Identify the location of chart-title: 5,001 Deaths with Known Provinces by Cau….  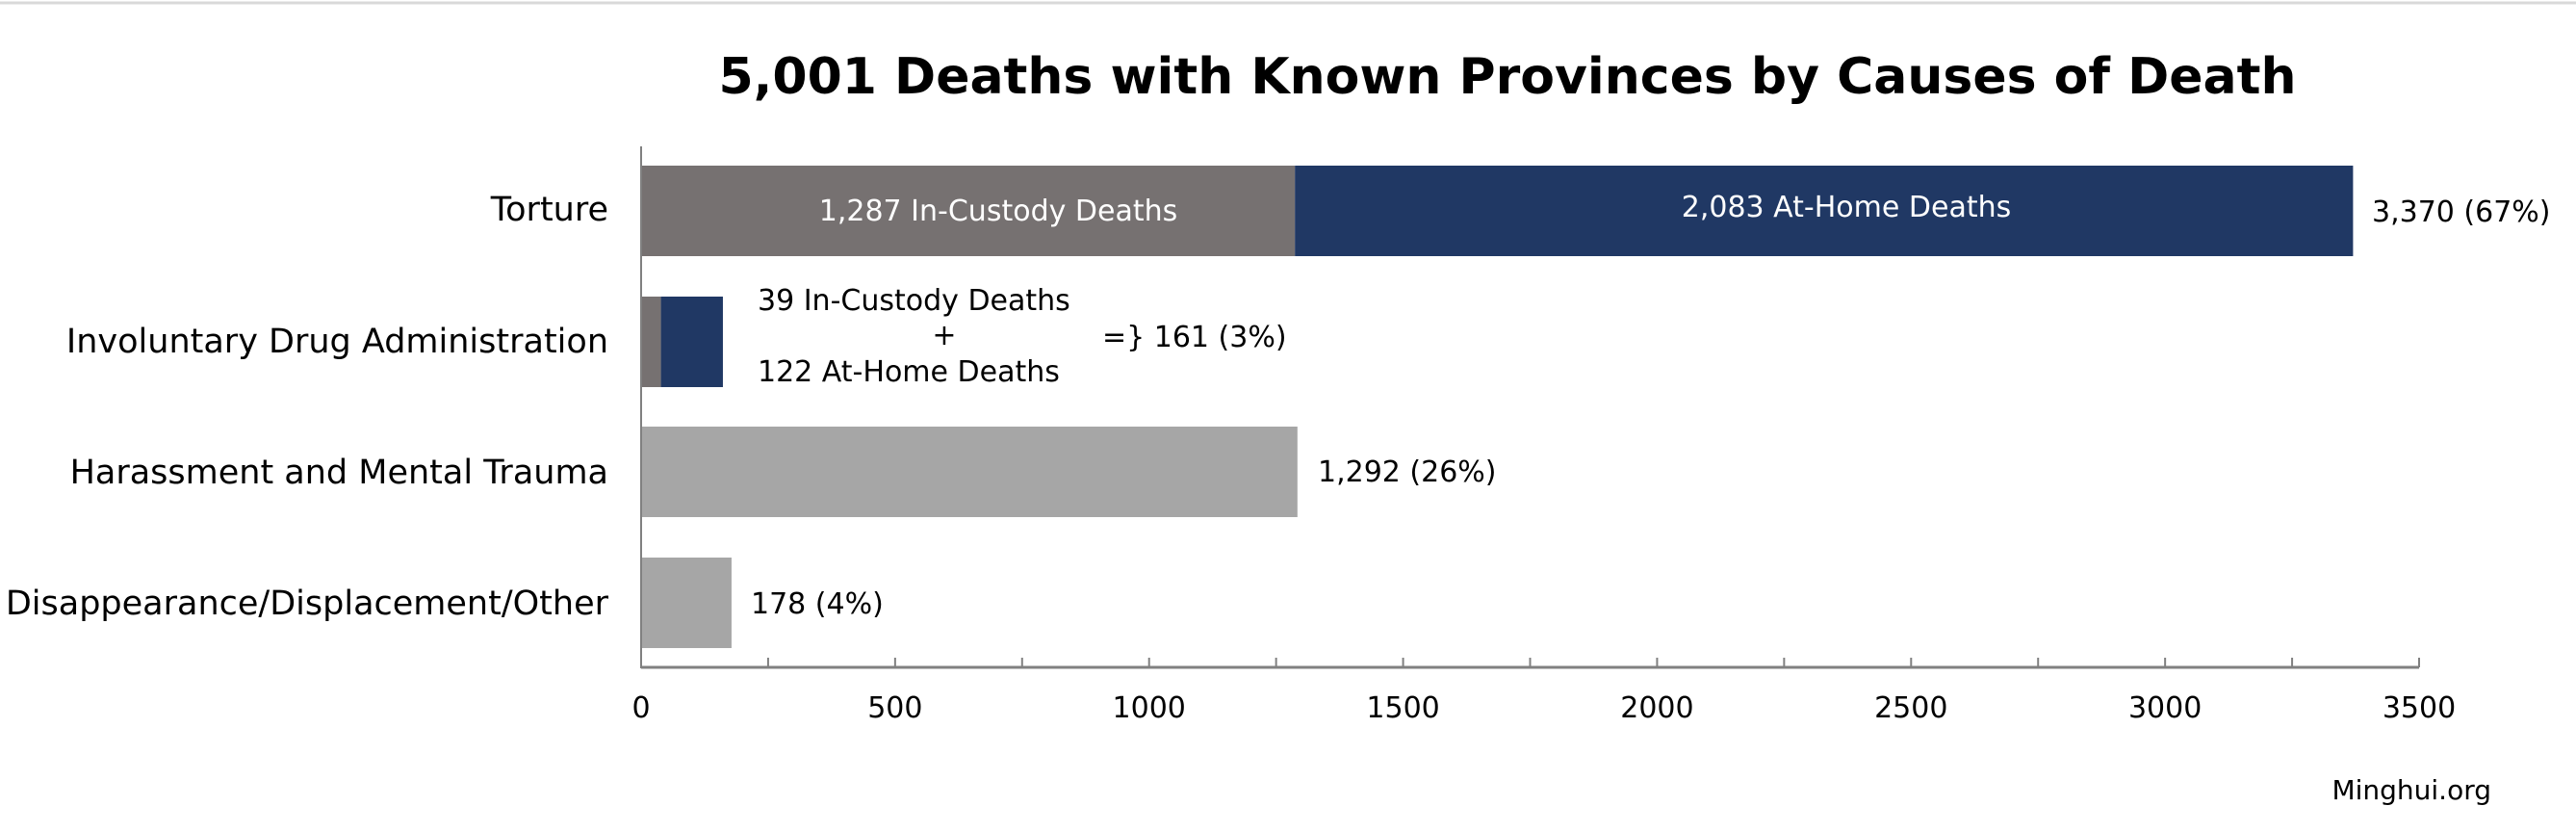
(1507, 77).